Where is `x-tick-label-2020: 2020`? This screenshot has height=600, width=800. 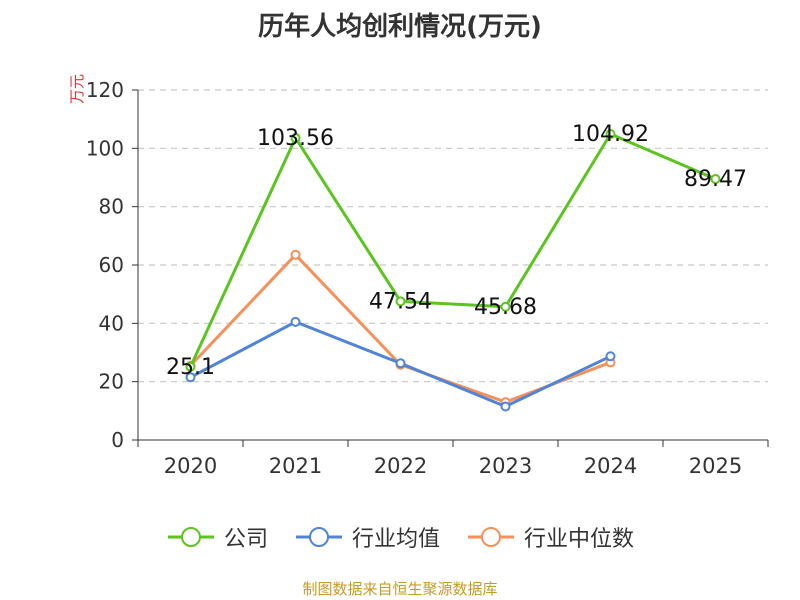 x-tick-label-2020: 2020 is located at coordinates (190, 466).